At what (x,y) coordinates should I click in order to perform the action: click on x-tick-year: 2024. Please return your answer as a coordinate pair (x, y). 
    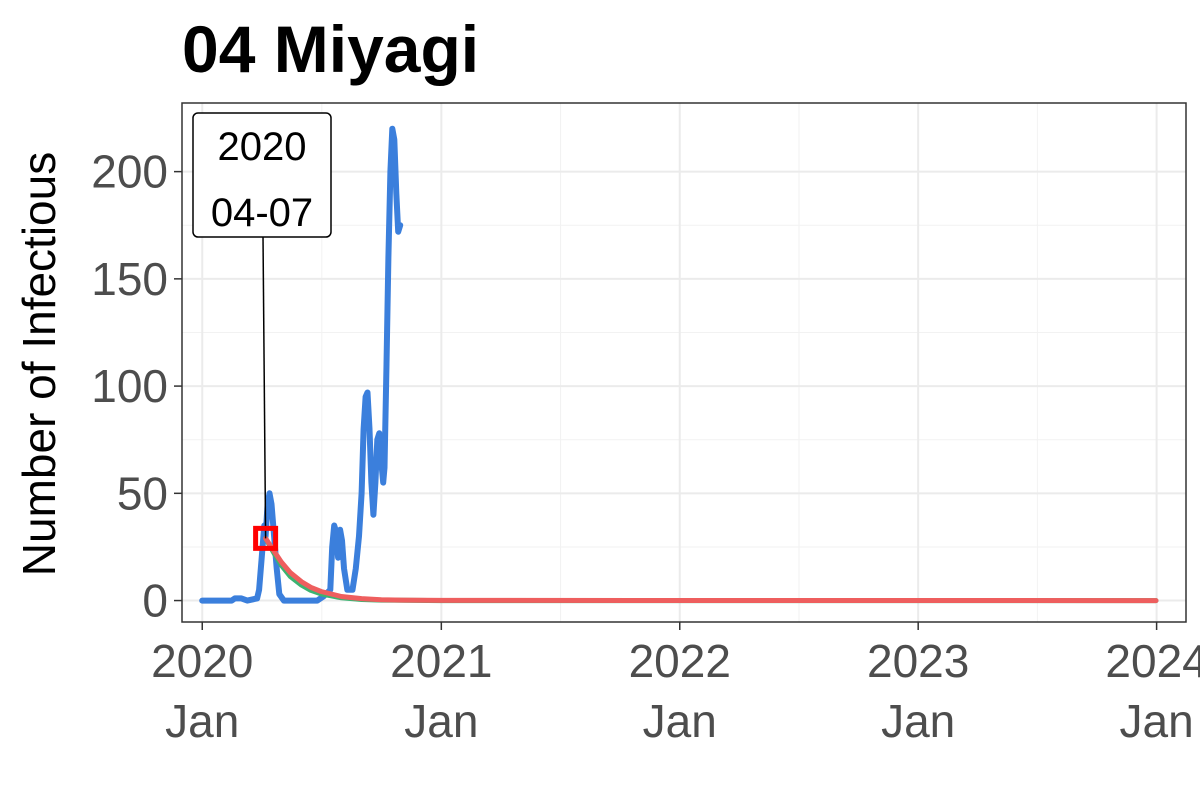
    Looking at the image, I should click on (1152, 661).